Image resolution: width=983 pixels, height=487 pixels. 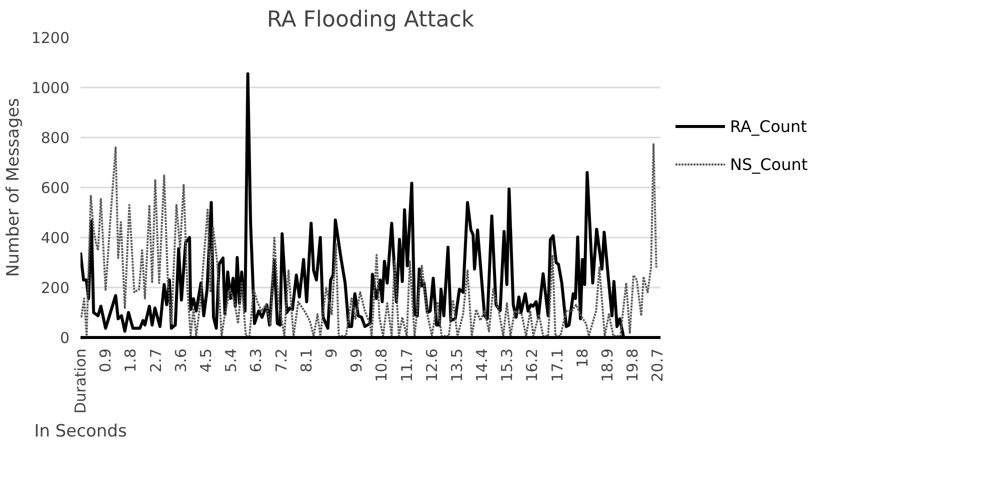 I want to click on y-tick-label: 200, so click(x=55, y=288).